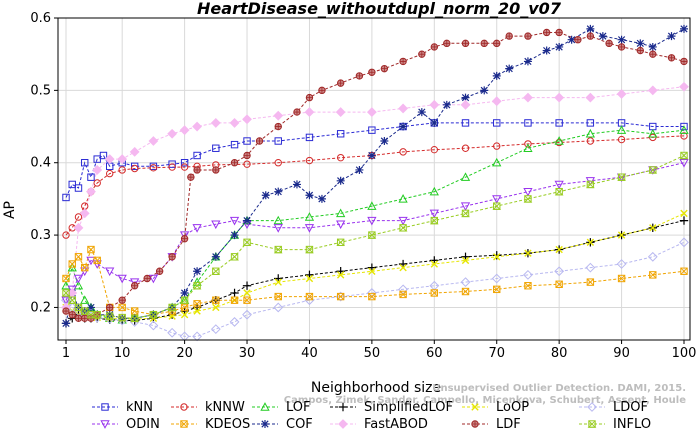 The height and width of the screenshot is (434, 698). Describe the element at coordinates (621, 353) in the screenshot. I see `x-tick-label: 90` at that location.